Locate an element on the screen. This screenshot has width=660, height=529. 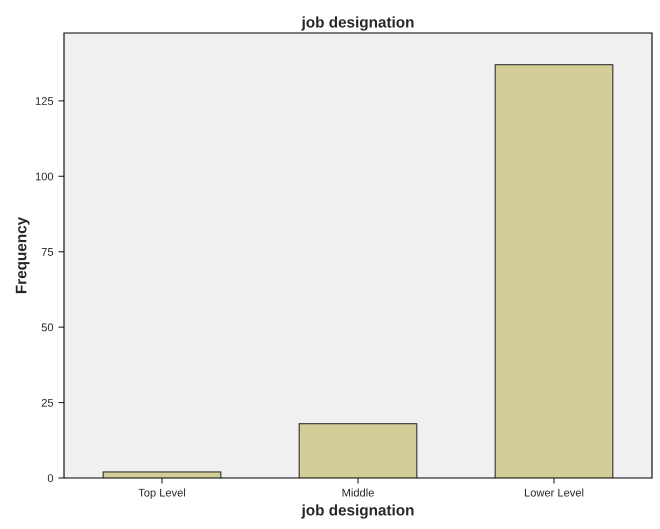
x-tick-label: Middle is located at coordinates (358, 492).